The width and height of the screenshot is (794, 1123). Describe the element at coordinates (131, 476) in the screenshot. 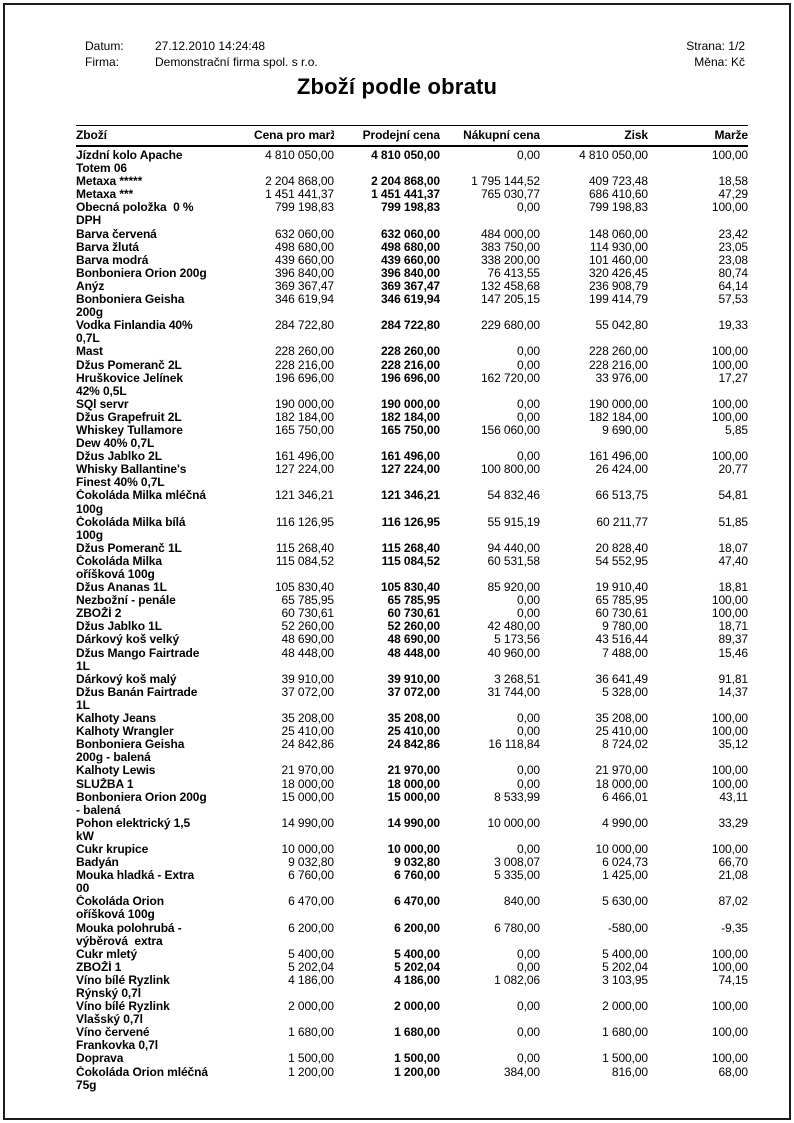

I see `name-cell: Whisky Ballantine's Finest 40% 0,7L` at that location.